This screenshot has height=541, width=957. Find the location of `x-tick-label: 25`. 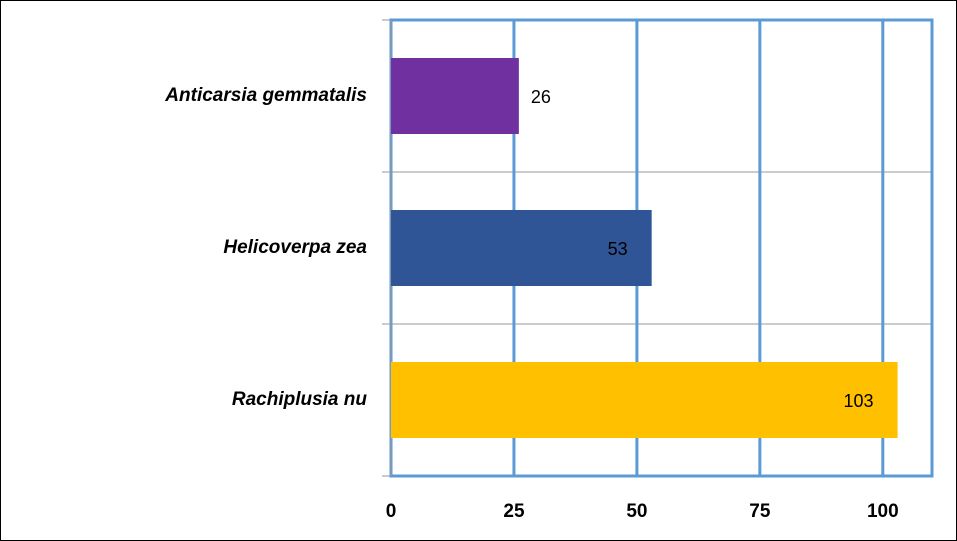

x-tick-label: 25 is located at coordinates (514, 511).